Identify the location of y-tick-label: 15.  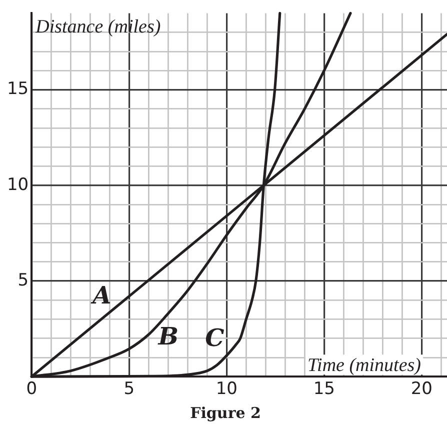
(17, 89).